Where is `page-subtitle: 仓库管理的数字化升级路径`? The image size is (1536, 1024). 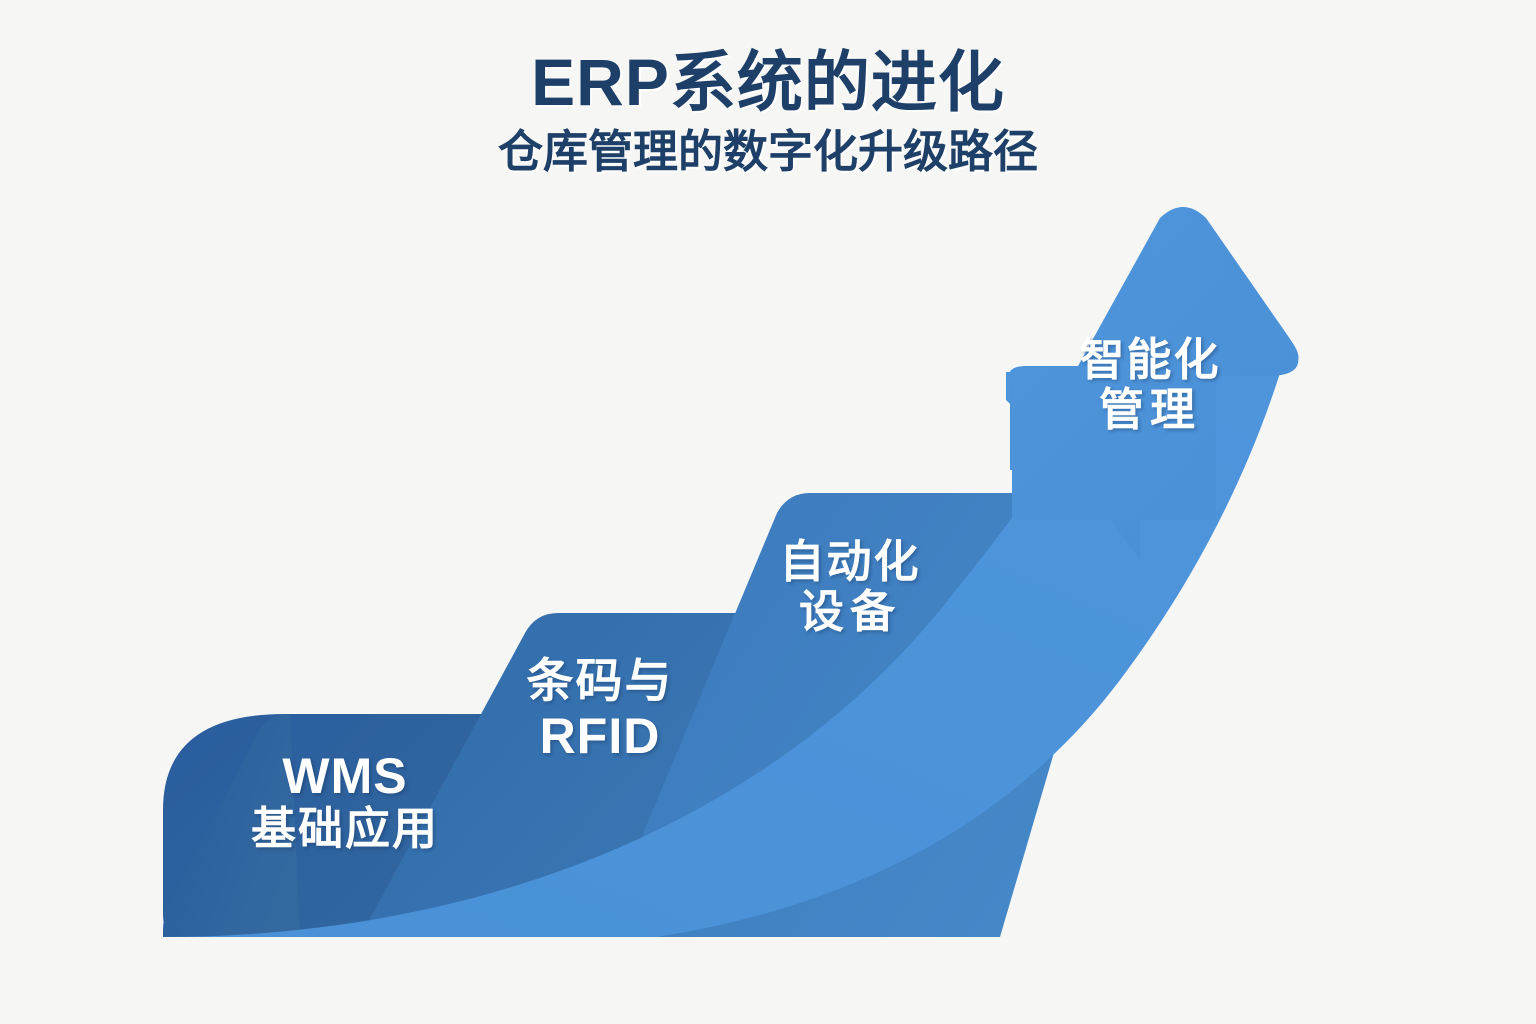 page-subtitle: 仓库管理的数字化升级路径 is located at coordinates (767, 152).